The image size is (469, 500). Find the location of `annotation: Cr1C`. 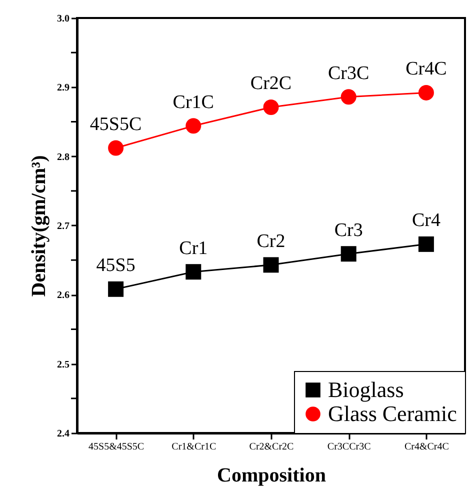

annotation: Cr1C is located at coordinates (193, 102).